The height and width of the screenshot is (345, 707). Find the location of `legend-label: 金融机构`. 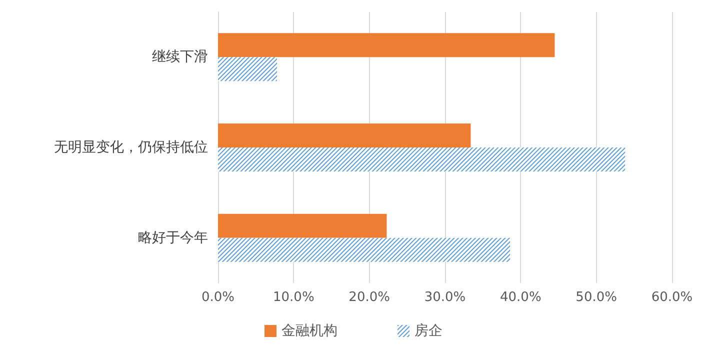

legend-label: 金融机构 is located at coordinates (310, 331).